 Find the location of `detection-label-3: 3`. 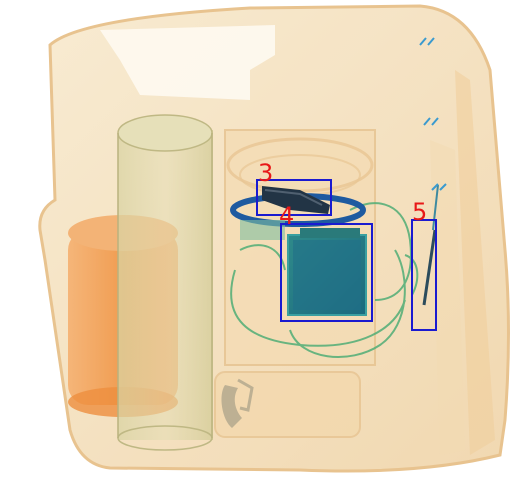

detection-label-3: 3 is located at coordinates (265, 173).